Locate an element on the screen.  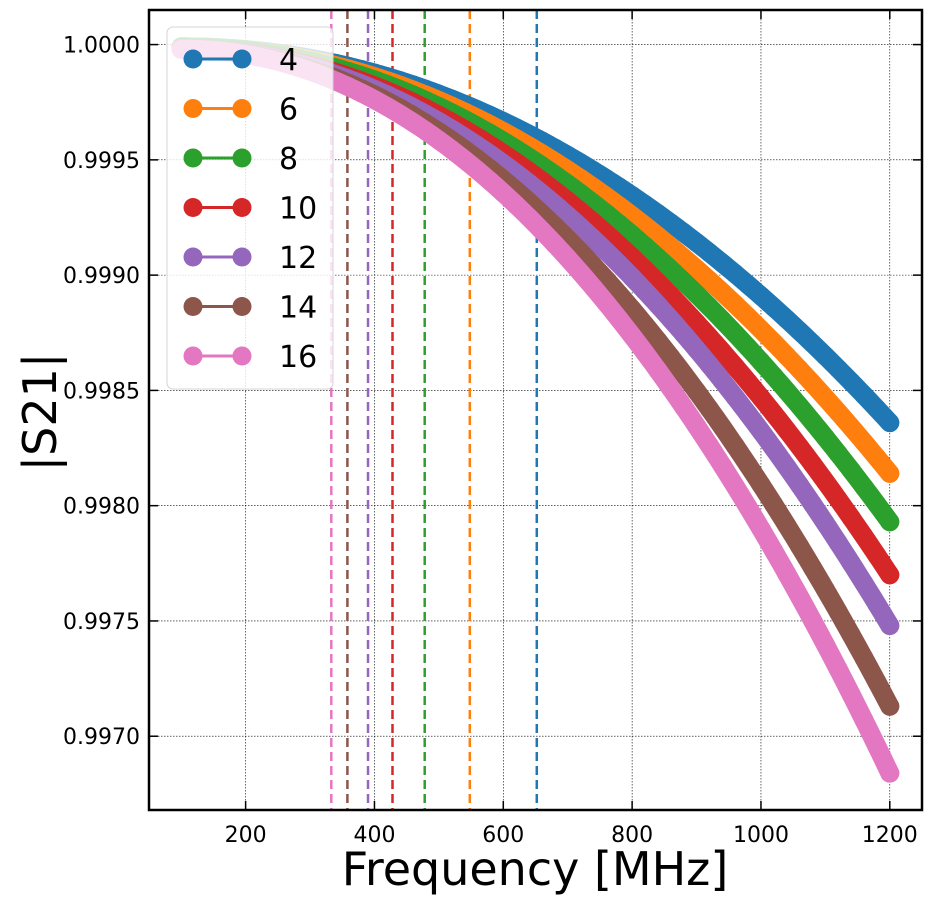
legend-label: 16 is located at coordinates (298, 357).